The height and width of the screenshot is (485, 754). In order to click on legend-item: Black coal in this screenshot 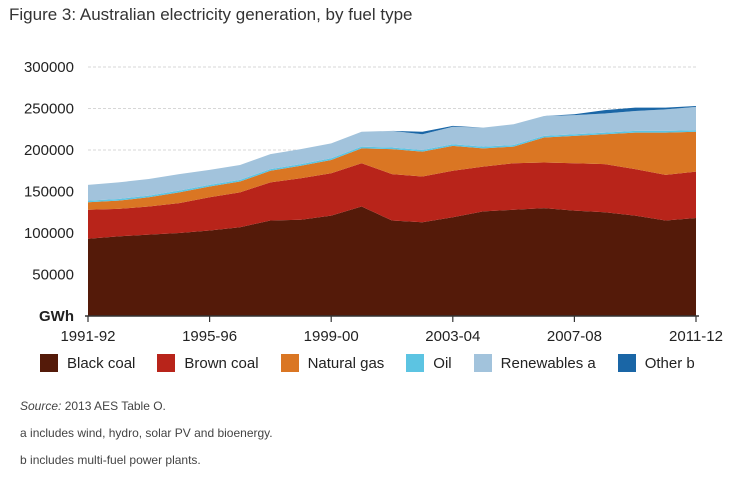, I will do `click(87, 363)`.